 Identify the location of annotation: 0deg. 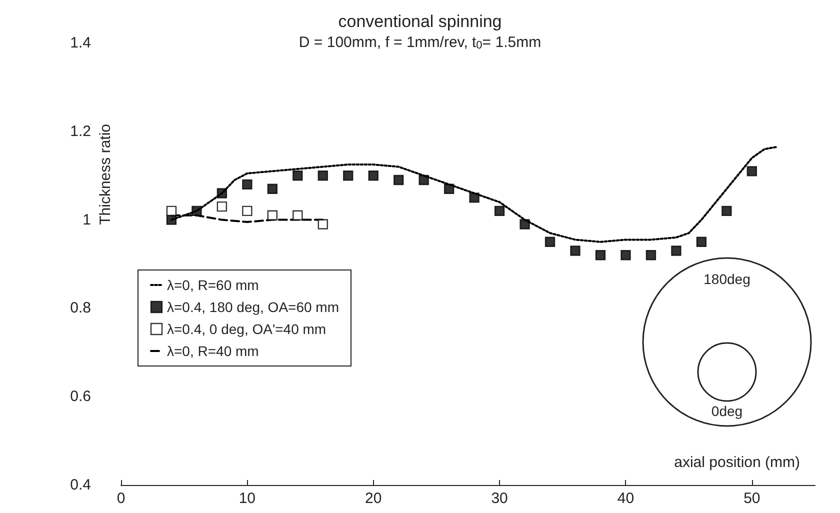
(727, 411).